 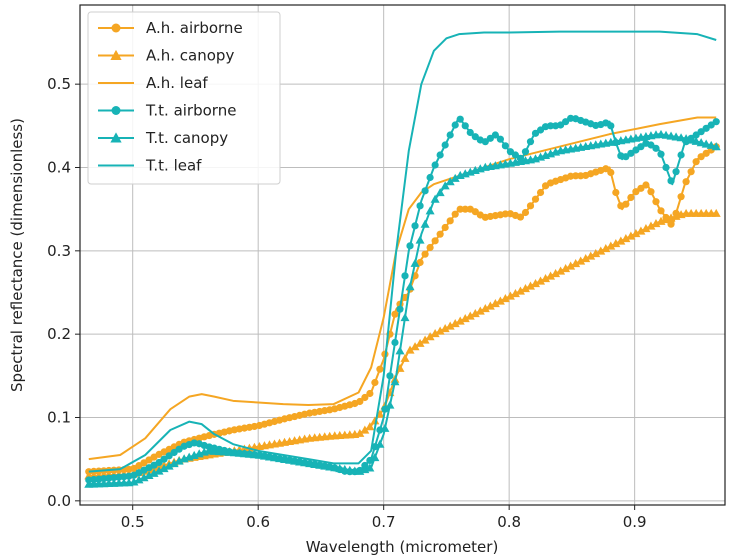 What do you see at coordinates (170, 28) in the screenshot?
I see `legend-item: A.h. airborne` at bounding box center [170, 28].